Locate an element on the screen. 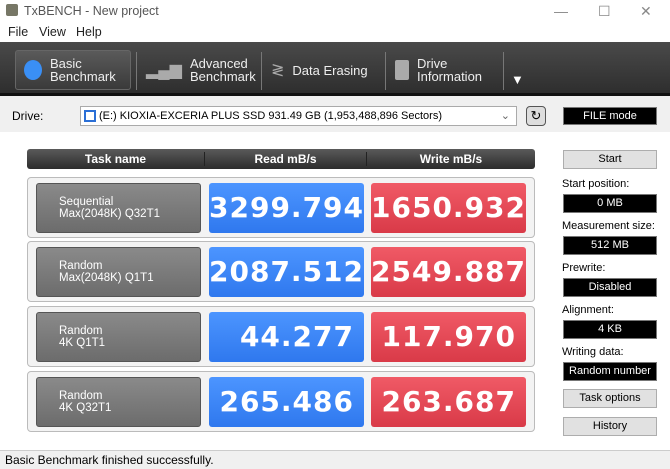 This screenshot has height=469, width=670. chevron-down-icon: ⌄ is located at coordinates (505, 116).